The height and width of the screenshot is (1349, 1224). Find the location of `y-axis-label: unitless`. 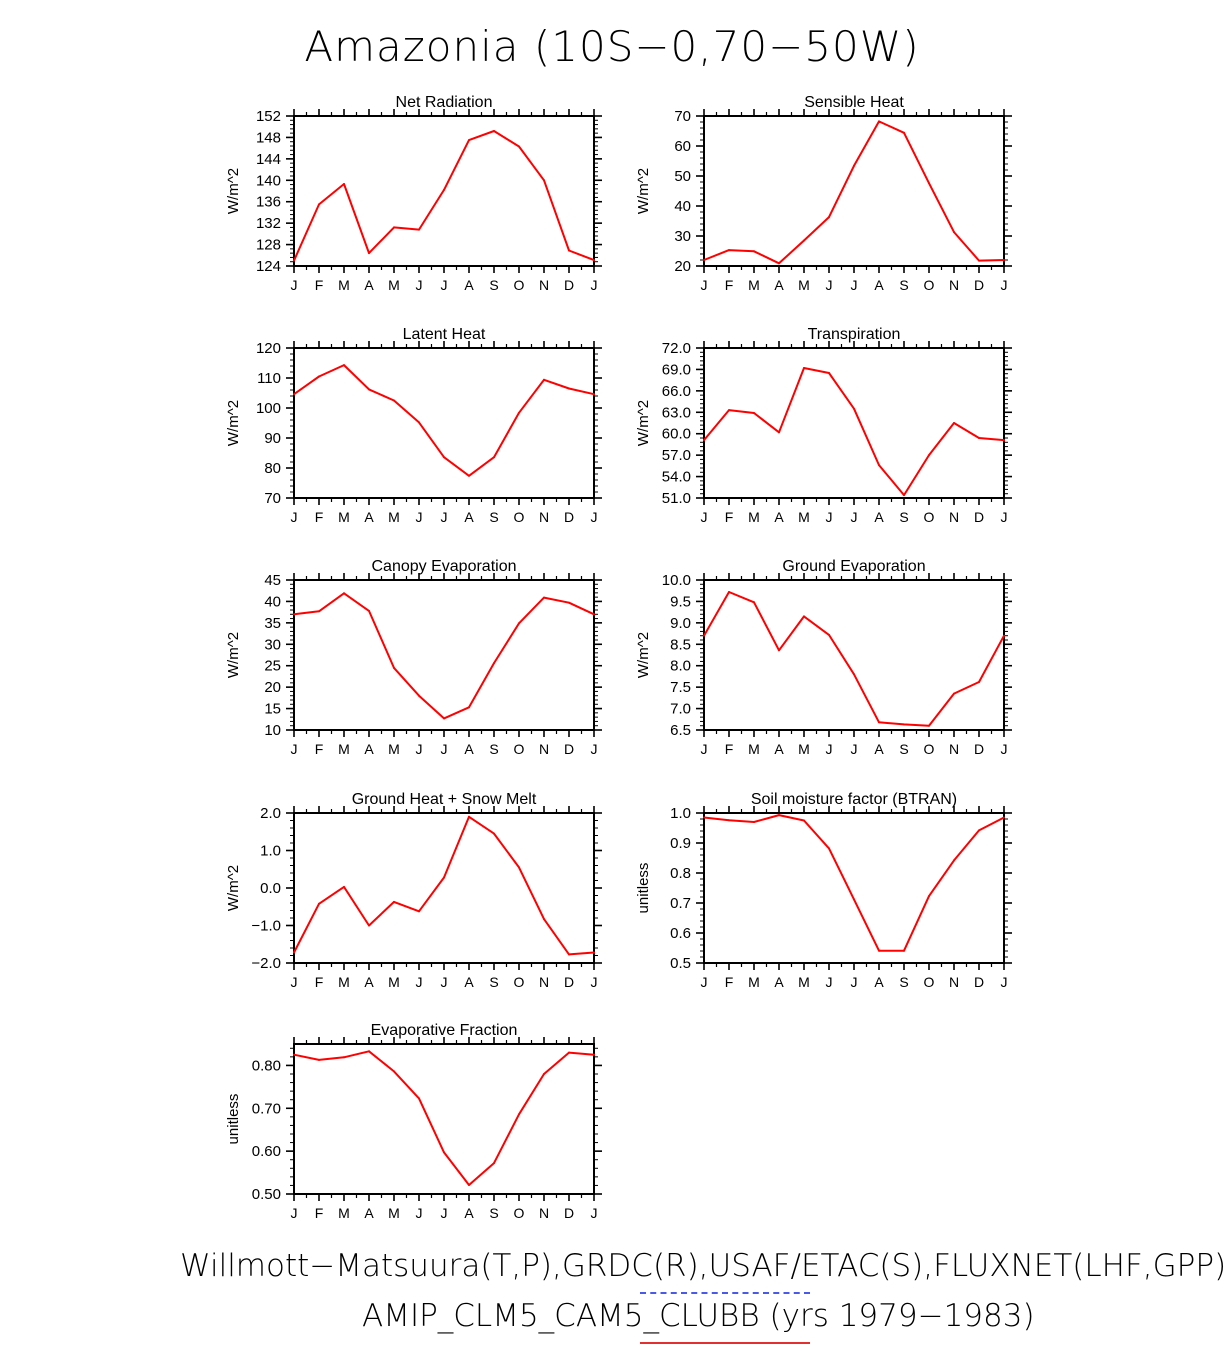

y-axis-label: unitless is located at coordinates (643, 888).